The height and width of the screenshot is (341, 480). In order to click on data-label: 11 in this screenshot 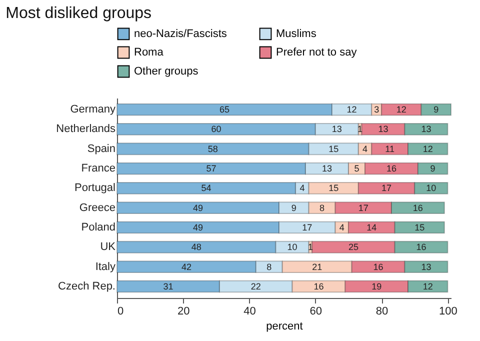, I will do `click(389, 149)`.